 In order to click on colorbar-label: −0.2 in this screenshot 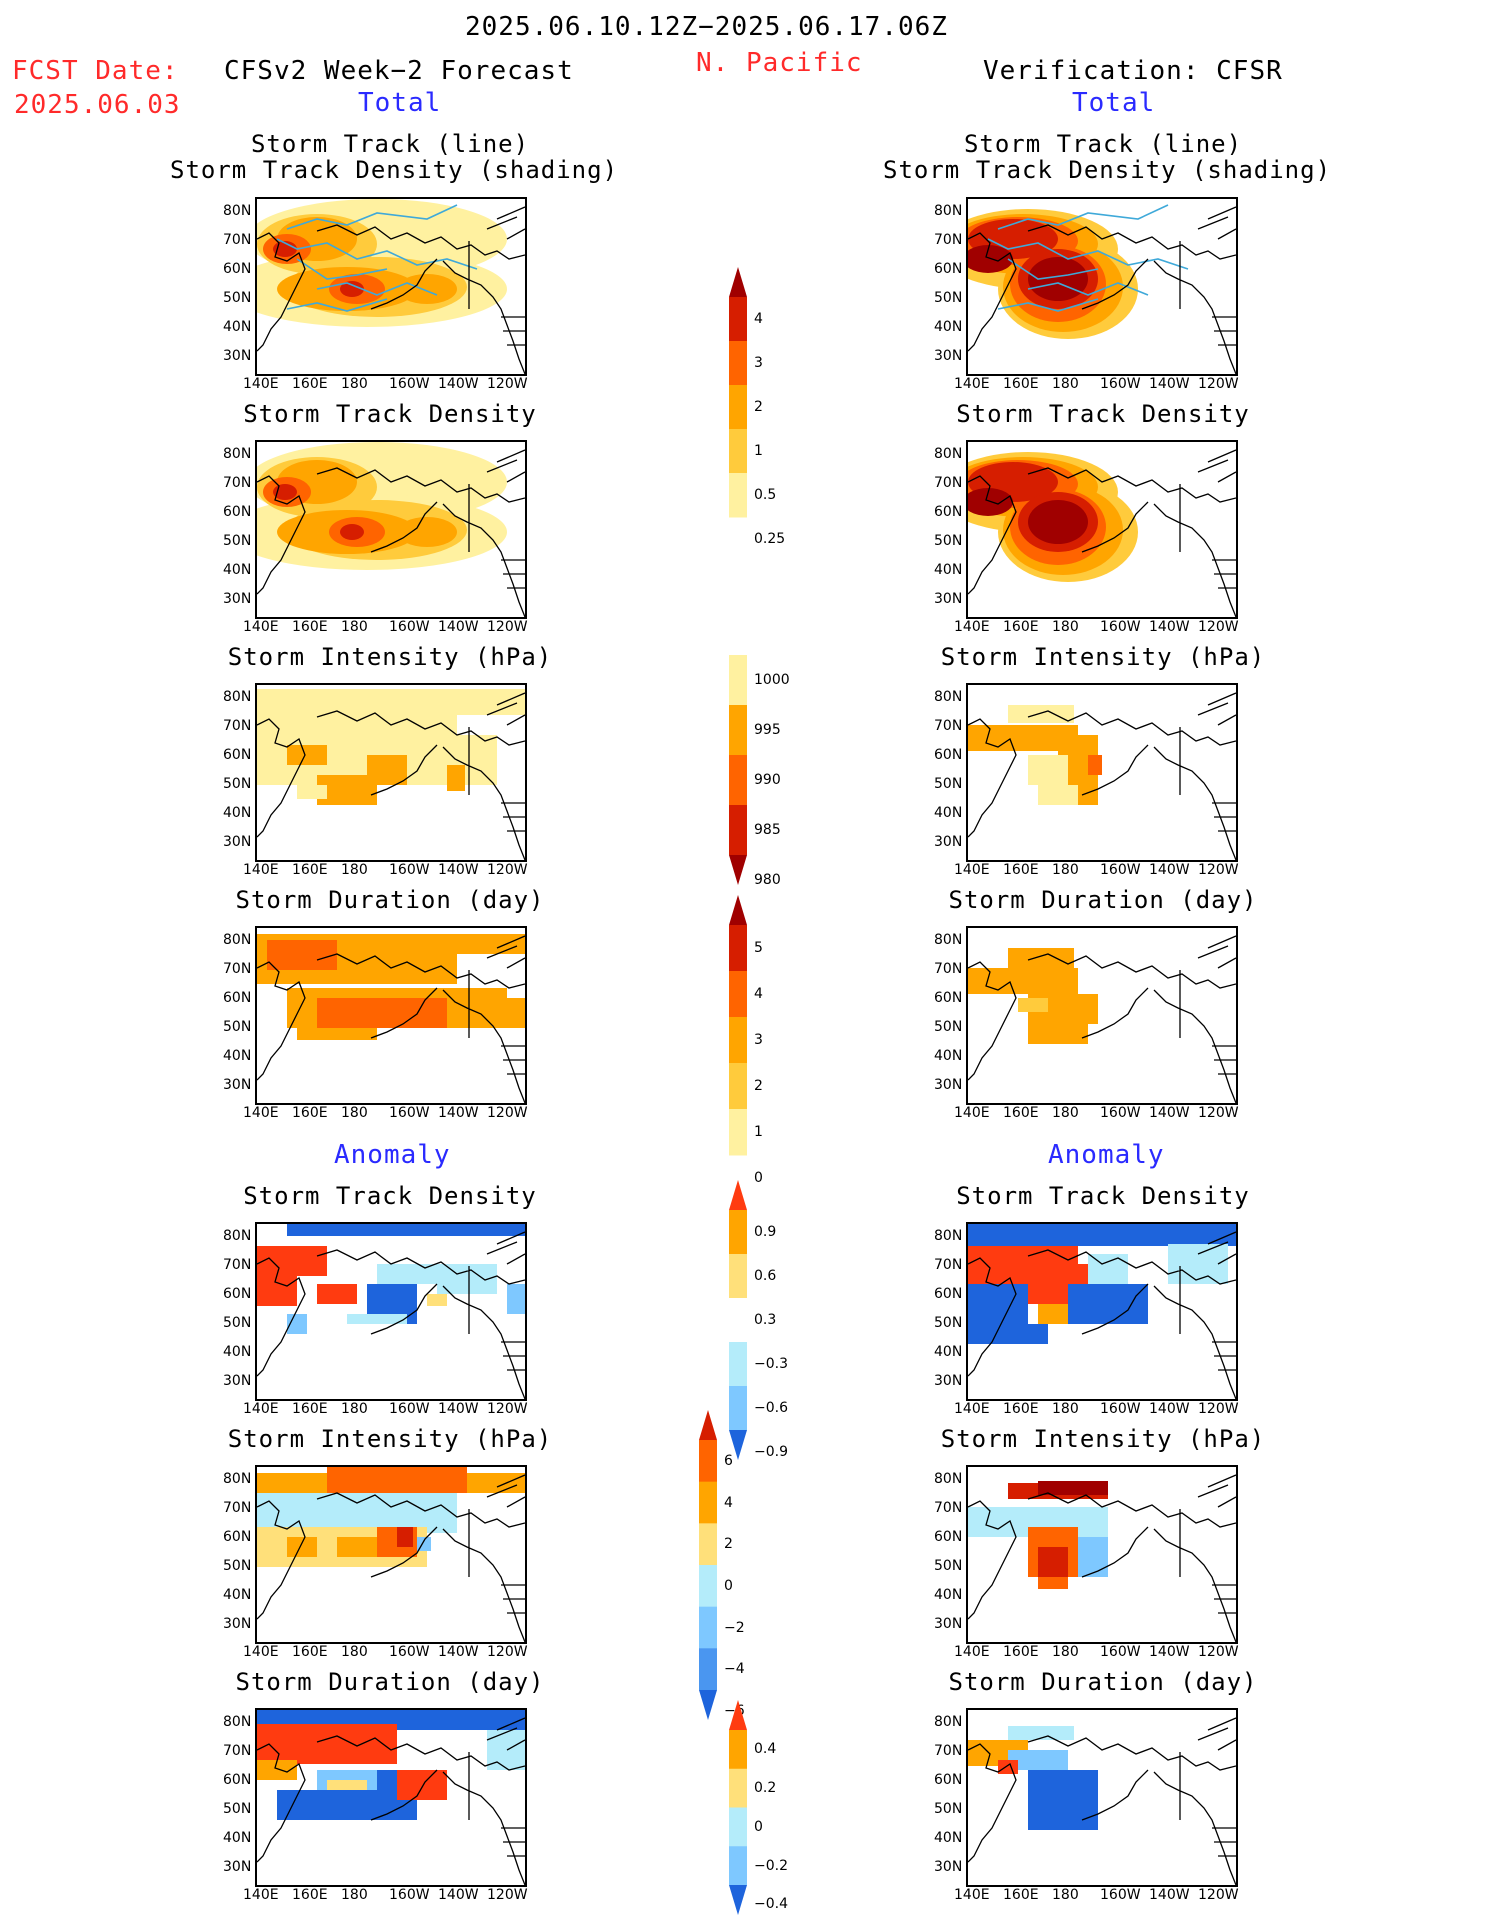, I will do `click(771, 1865)`.